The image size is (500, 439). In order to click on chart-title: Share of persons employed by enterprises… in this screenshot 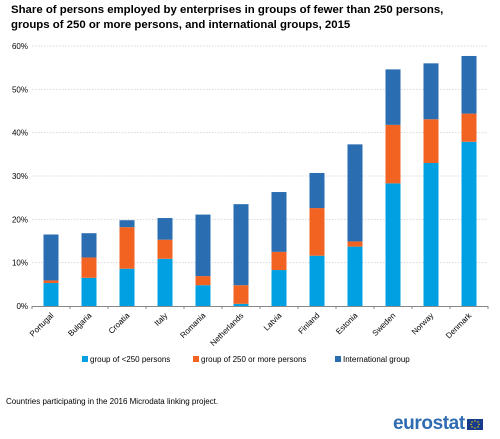, I will do `click(251, 18)`.